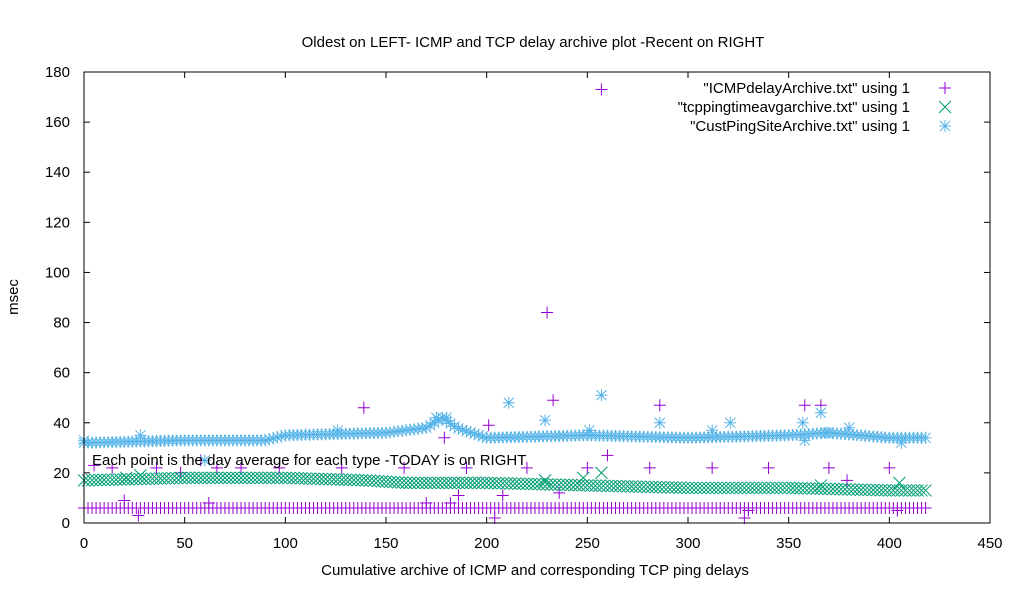 The width and height of the screenshot is (1020, 600). What do you see at coordinates (13, 297) in the screenshot?
I see `y-axis-label: msec` at bounding box center [13, 297].